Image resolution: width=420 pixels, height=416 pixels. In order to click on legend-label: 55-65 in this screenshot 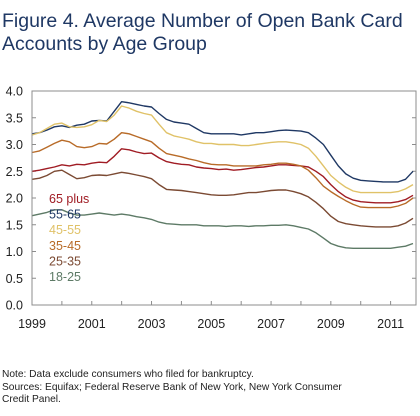, I will do `click(65, 215)`.